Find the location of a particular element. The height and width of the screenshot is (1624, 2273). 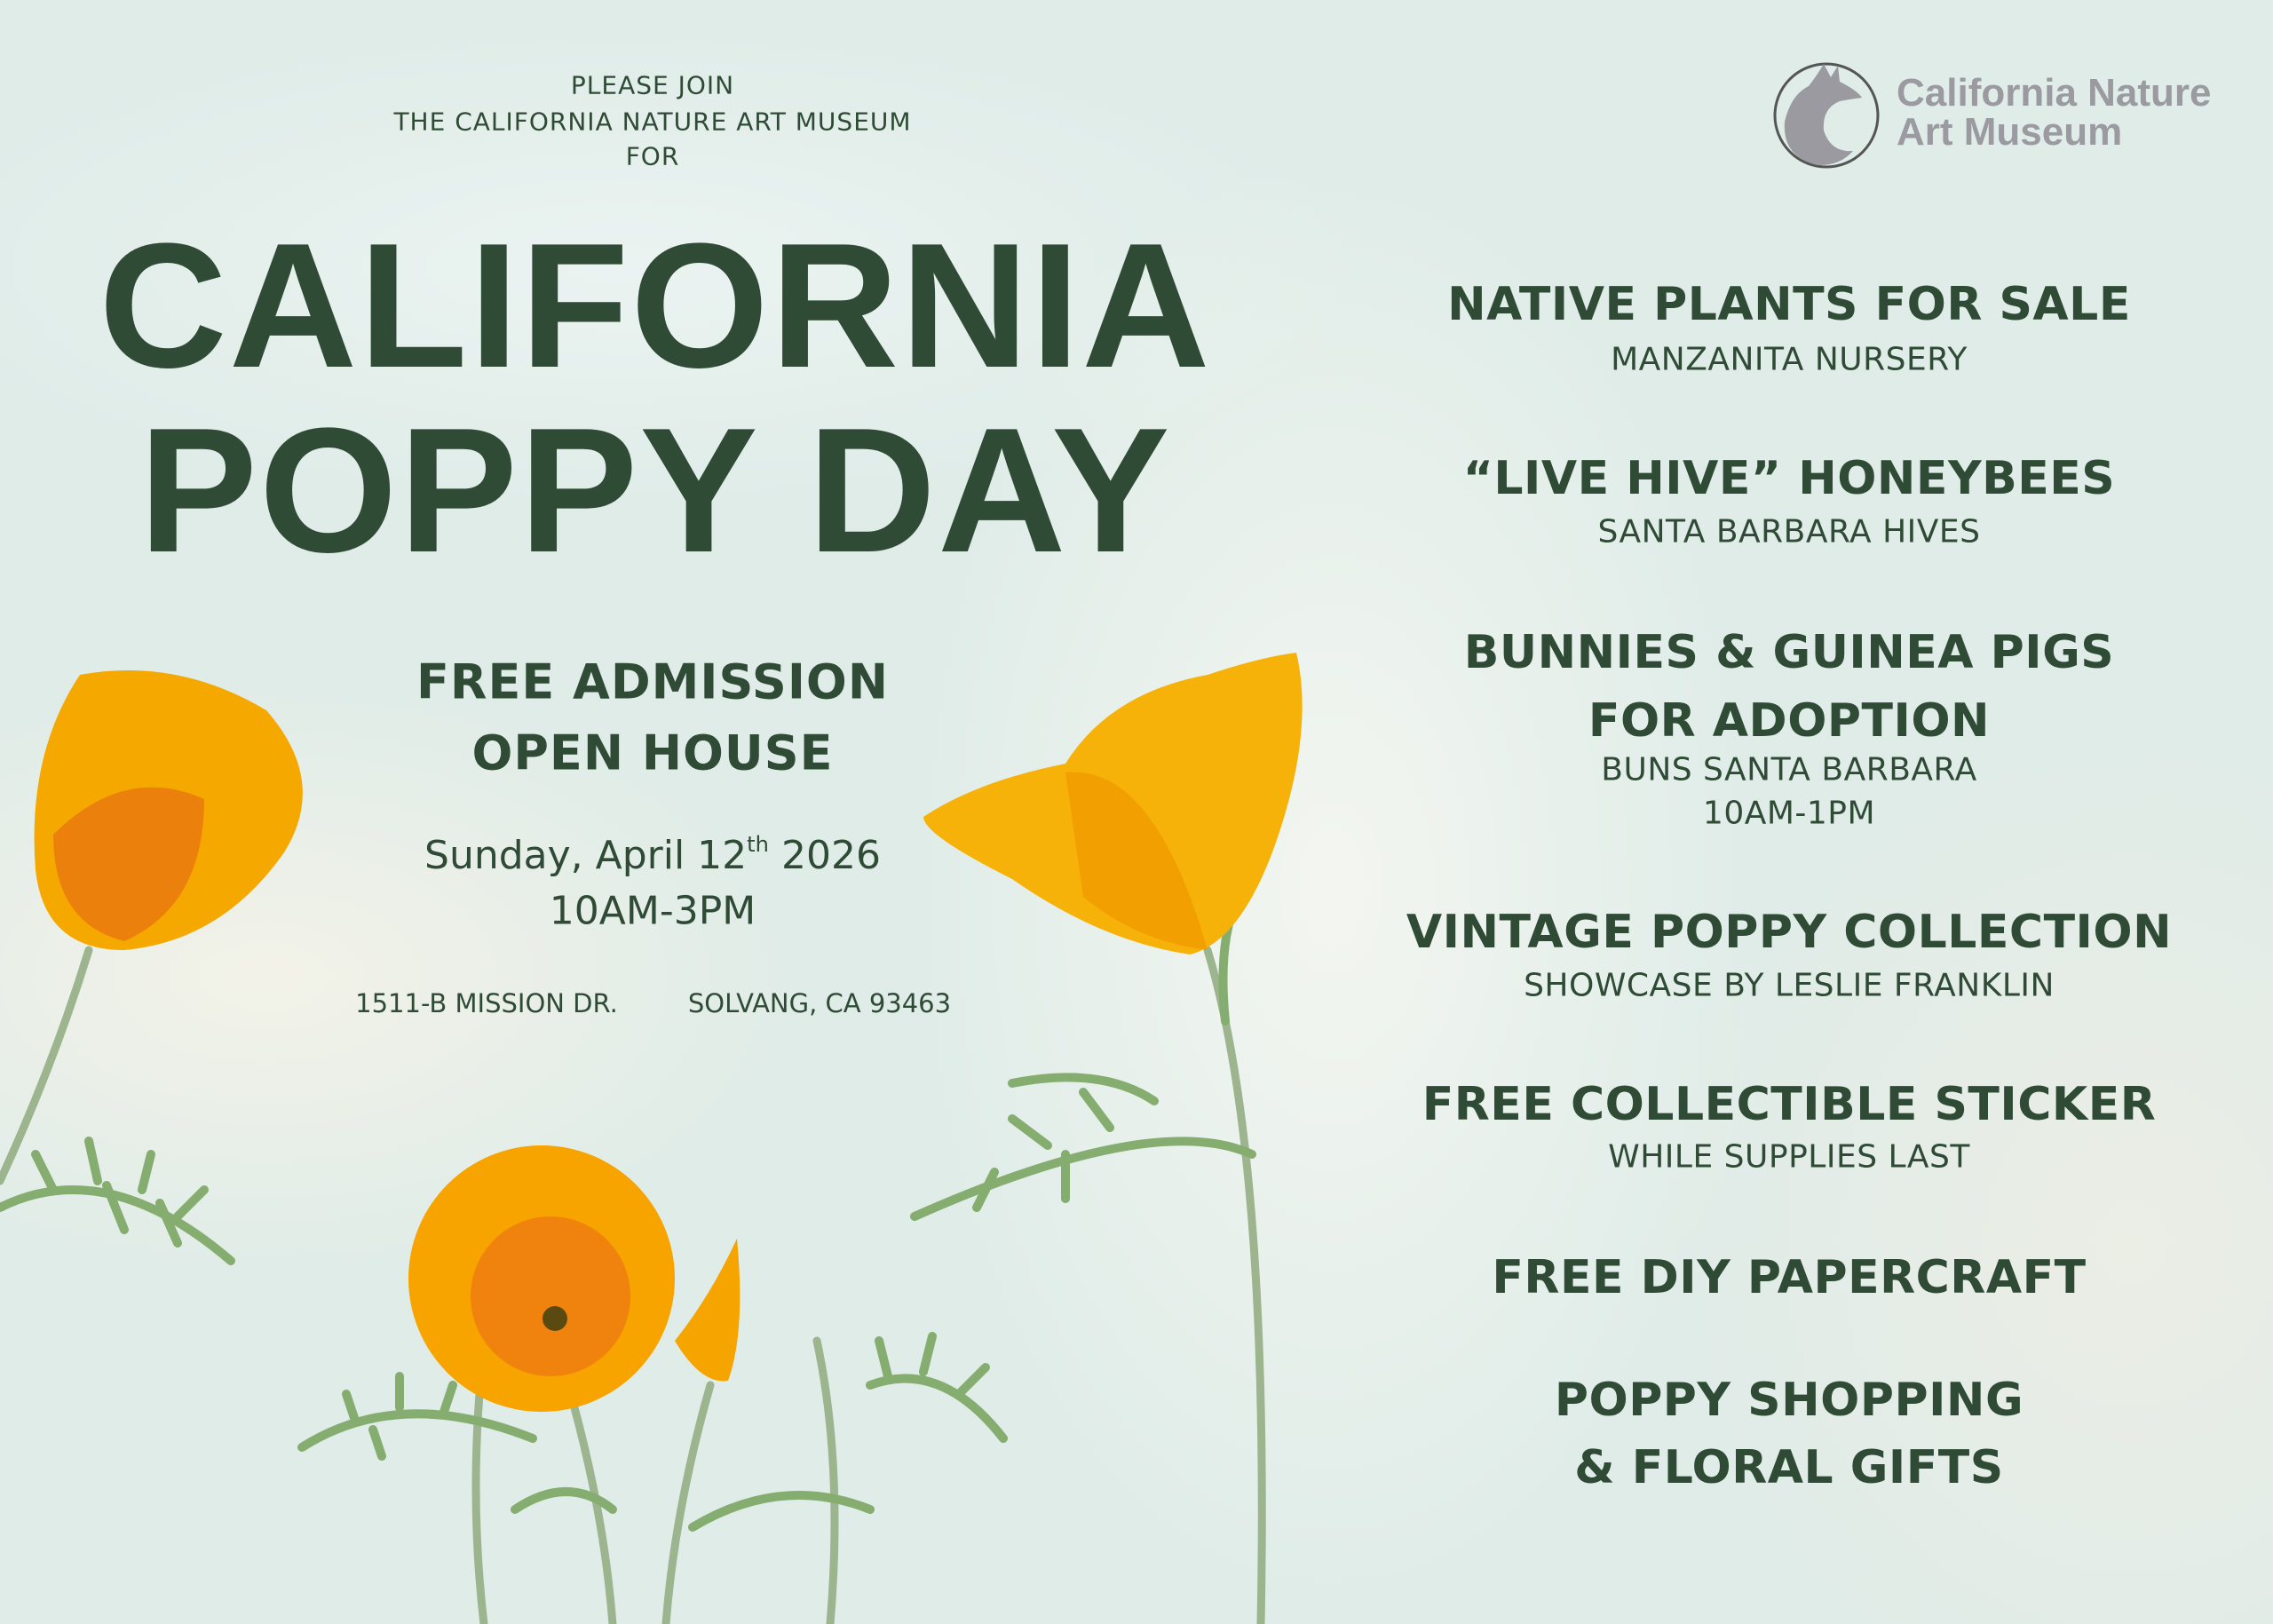

event-title: BUNNIES & GUINEA PIGS is located at coordinates (1789, 652).